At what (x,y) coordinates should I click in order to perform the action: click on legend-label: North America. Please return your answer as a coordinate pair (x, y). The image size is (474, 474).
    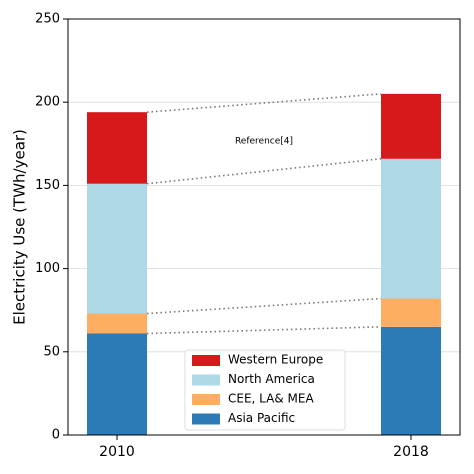
    Looking at the image, I should click on (271, 379).